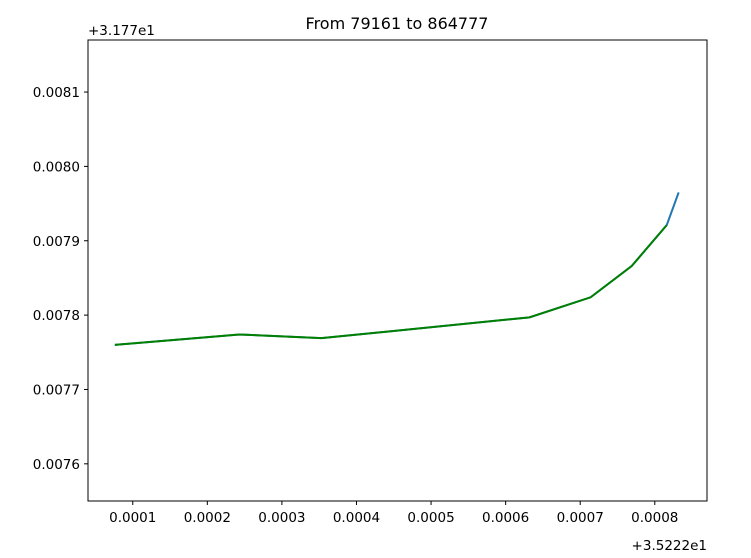 Image resolution: width=751 pixels, height=558 pixels. Describe the element at coordinates (56, 242) in the screenshot. I see `y-tick-label: 0.0079` at that location.